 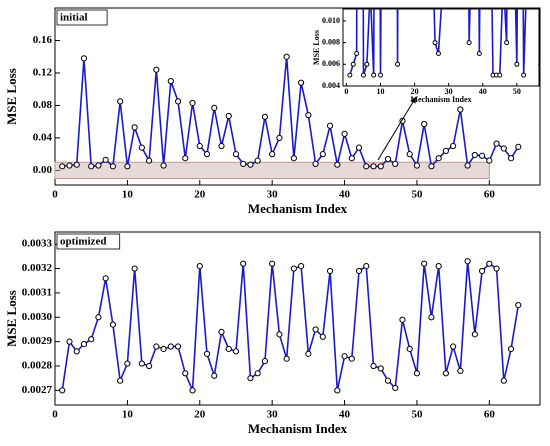 What do you see at coordinates (345, 195) in the screenshot?
I see `x-tick-label: 40` at bounding box center [345, 195].